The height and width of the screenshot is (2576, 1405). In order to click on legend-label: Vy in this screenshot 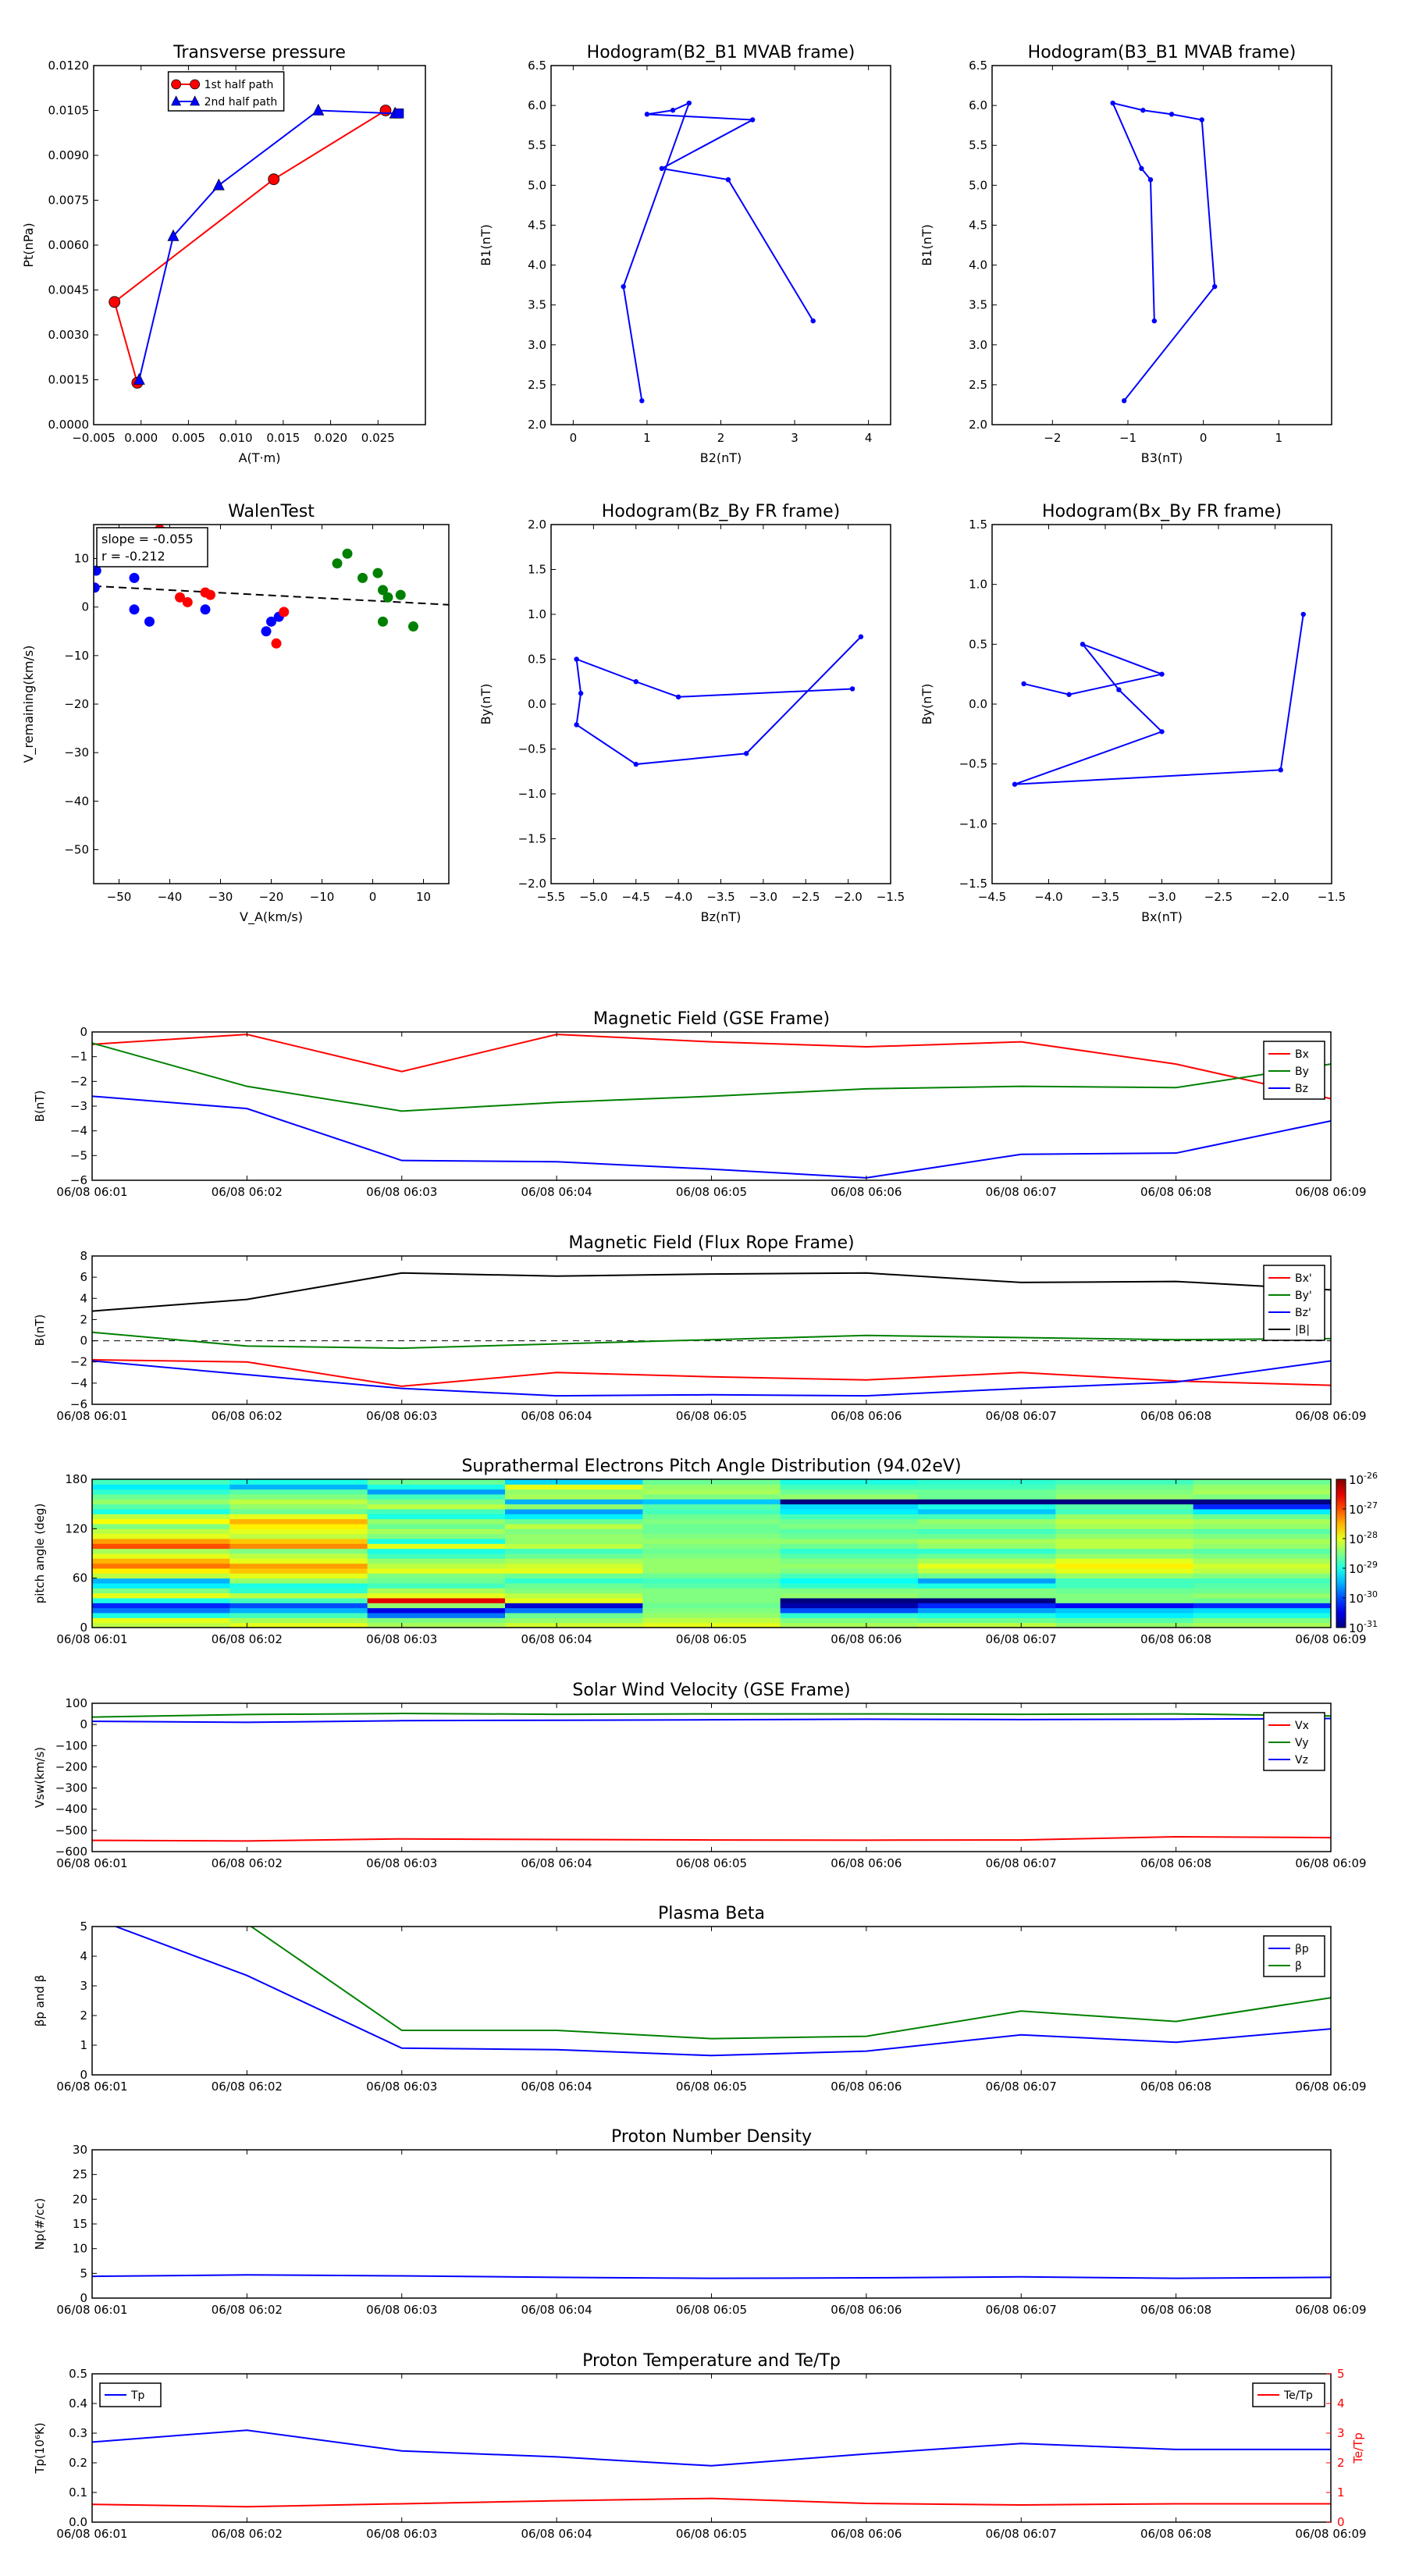, I will do `click(1302, 1743)`.